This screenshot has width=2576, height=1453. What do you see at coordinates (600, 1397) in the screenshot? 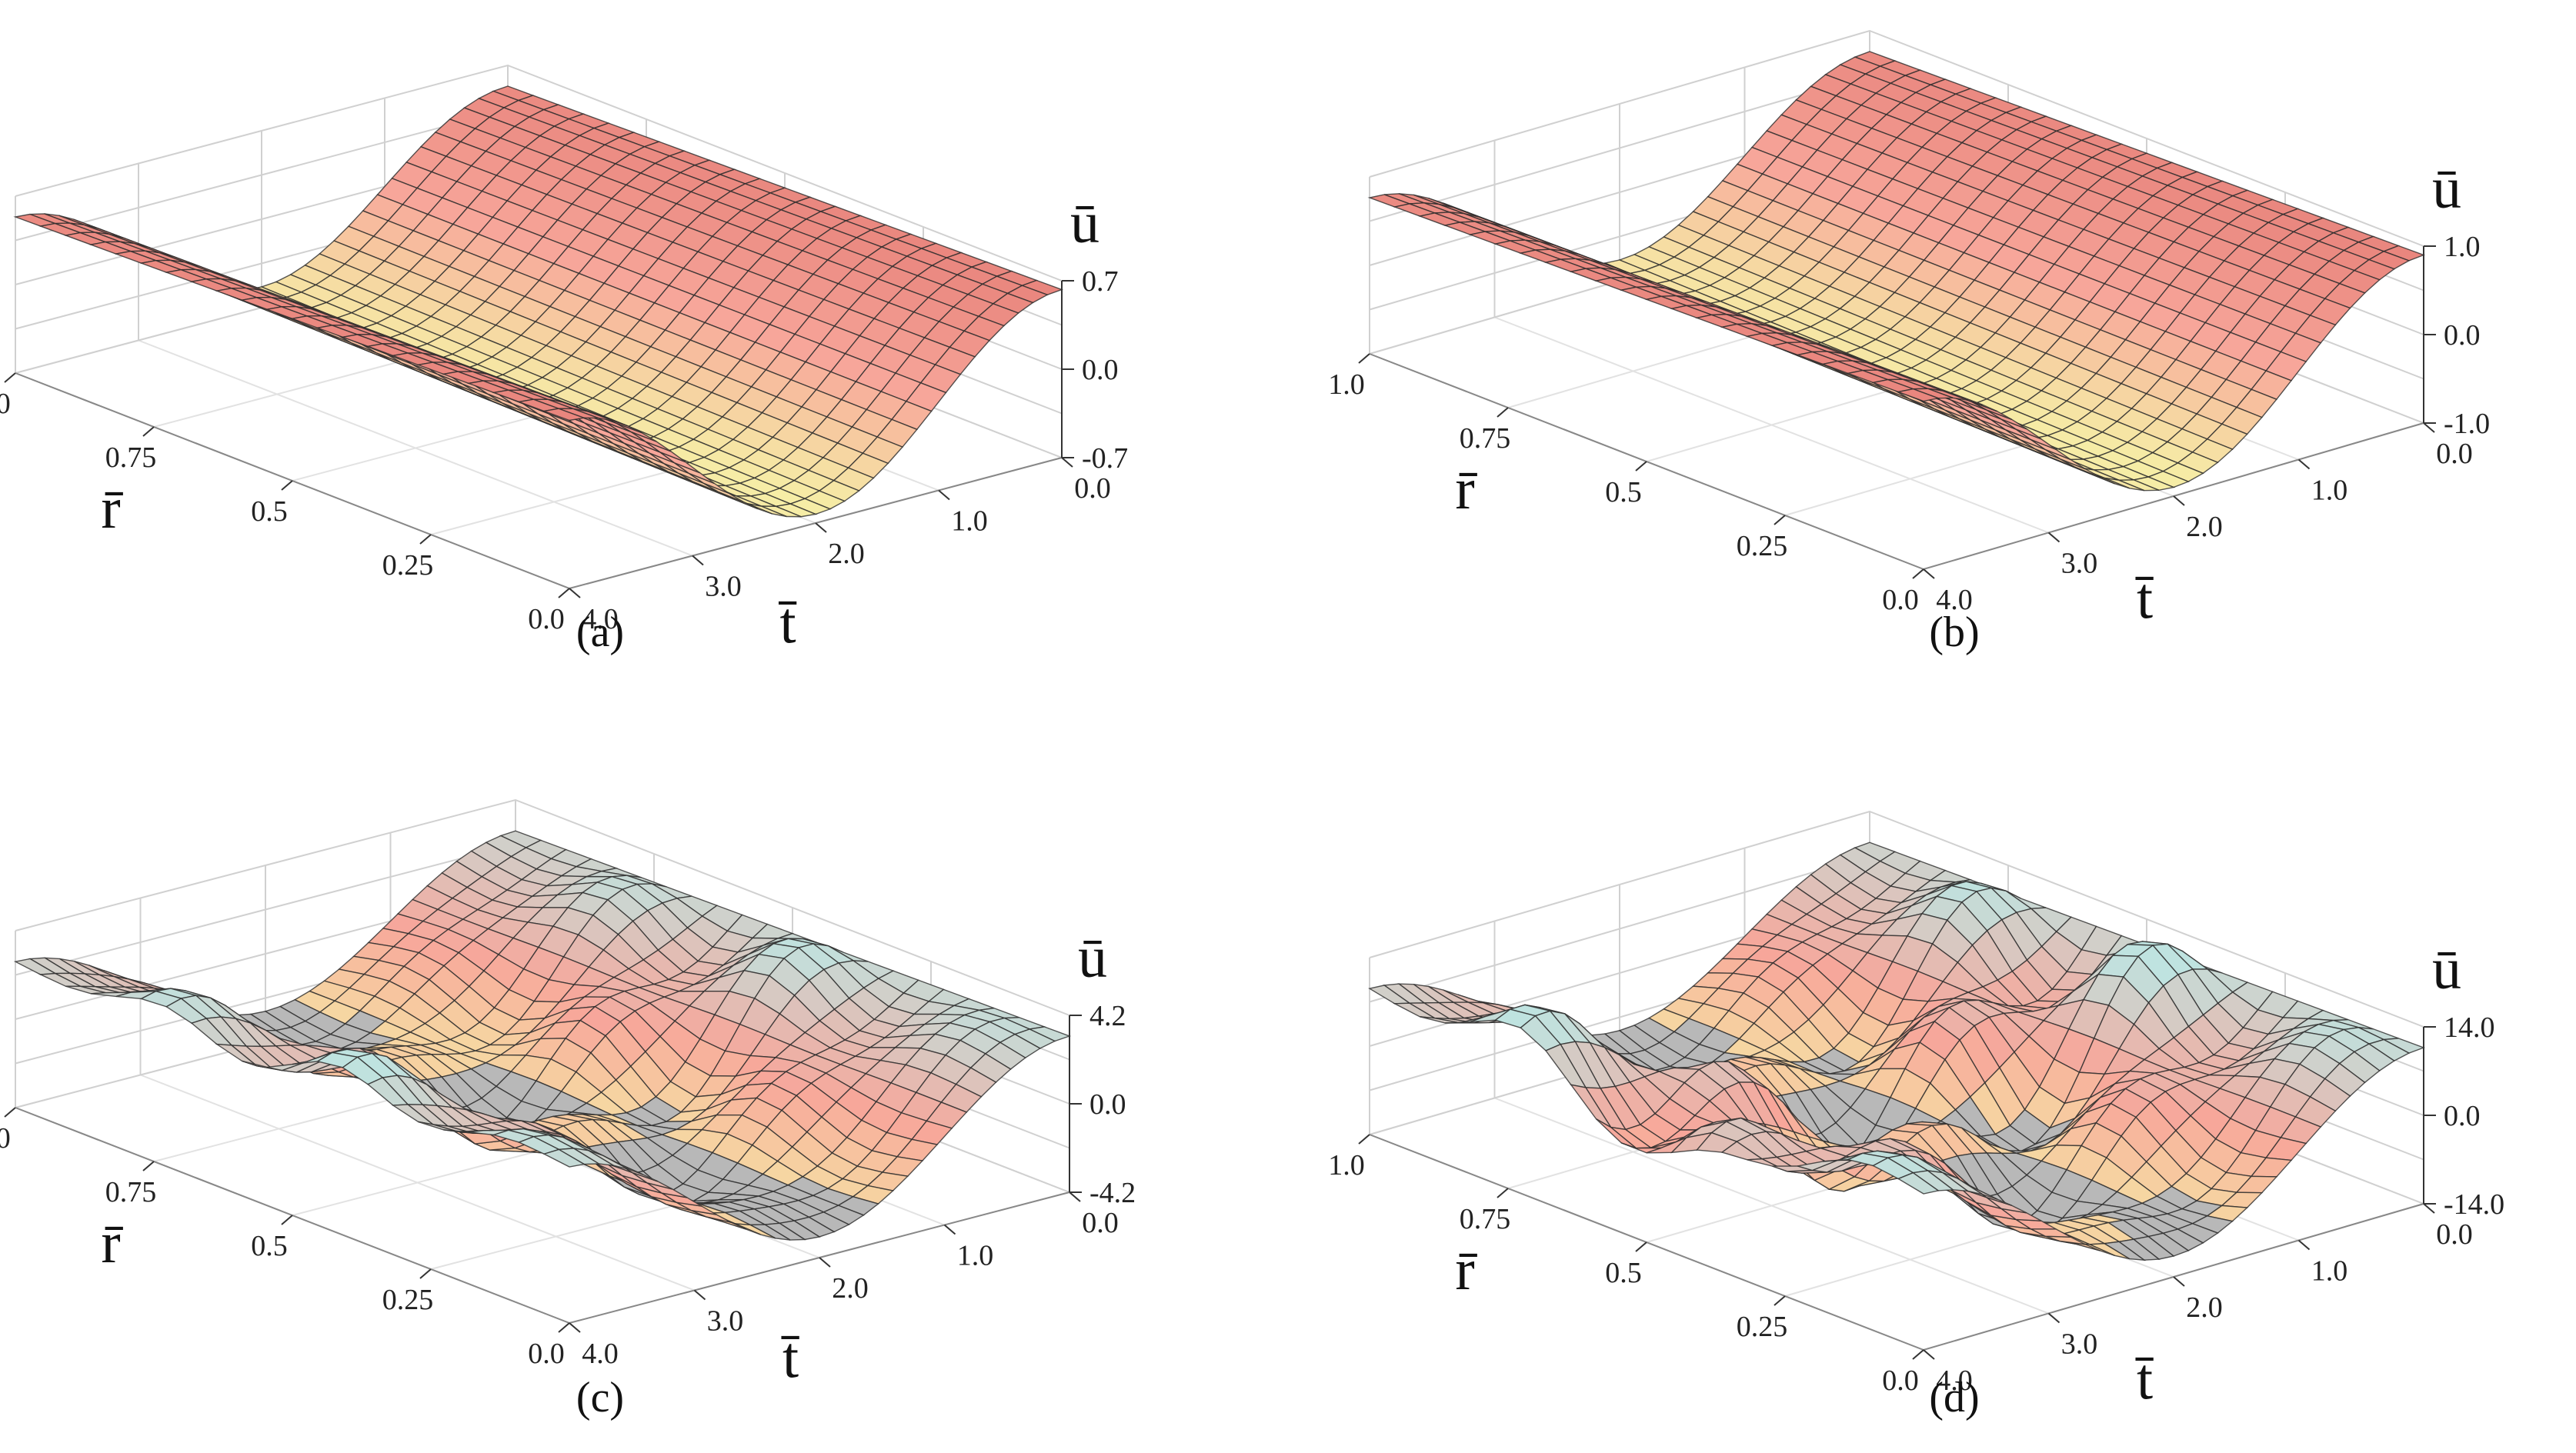
I see `panel-caption: (c)` at bounding box center [600, 1397].